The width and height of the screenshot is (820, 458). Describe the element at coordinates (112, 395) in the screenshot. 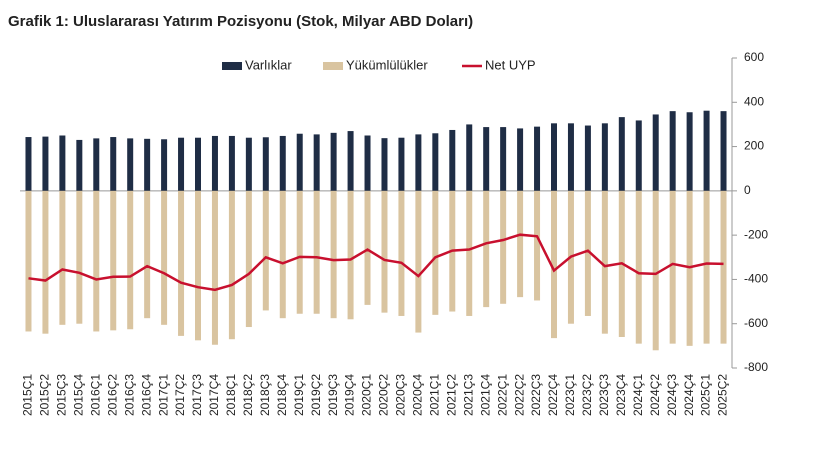

I see `x-tick-label: 2016Ç2` at that location.